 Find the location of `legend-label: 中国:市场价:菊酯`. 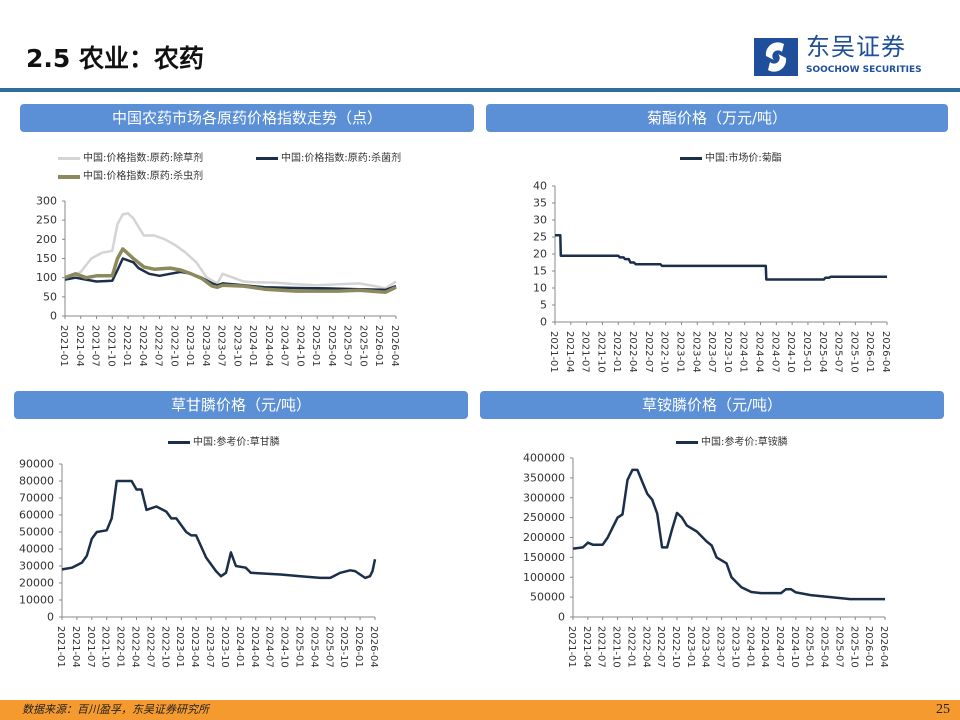

legend-label: 中国:市场价:菊酯 is located at coordinates (743, 158).